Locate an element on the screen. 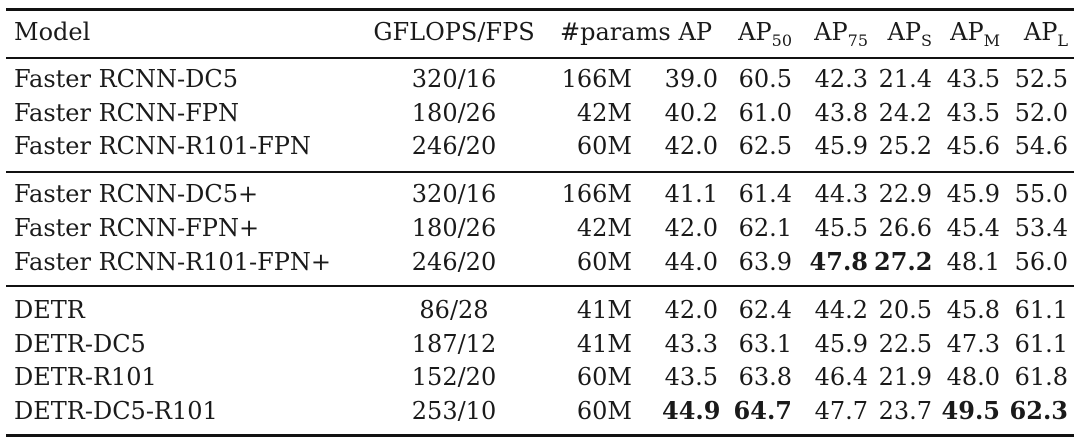 This screenshot has height=443, width=1081. header-model: Model is located at coordinates (52, 32).